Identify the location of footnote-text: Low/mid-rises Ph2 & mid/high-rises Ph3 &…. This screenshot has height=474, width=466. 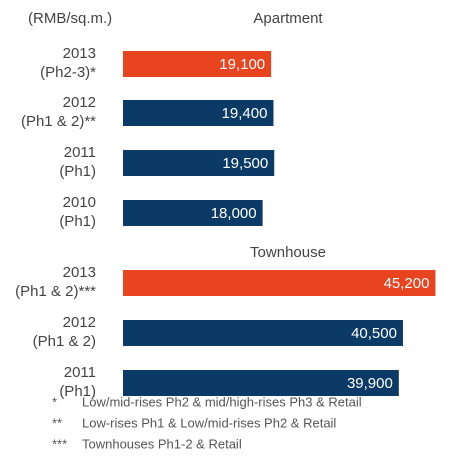
(222, 401).